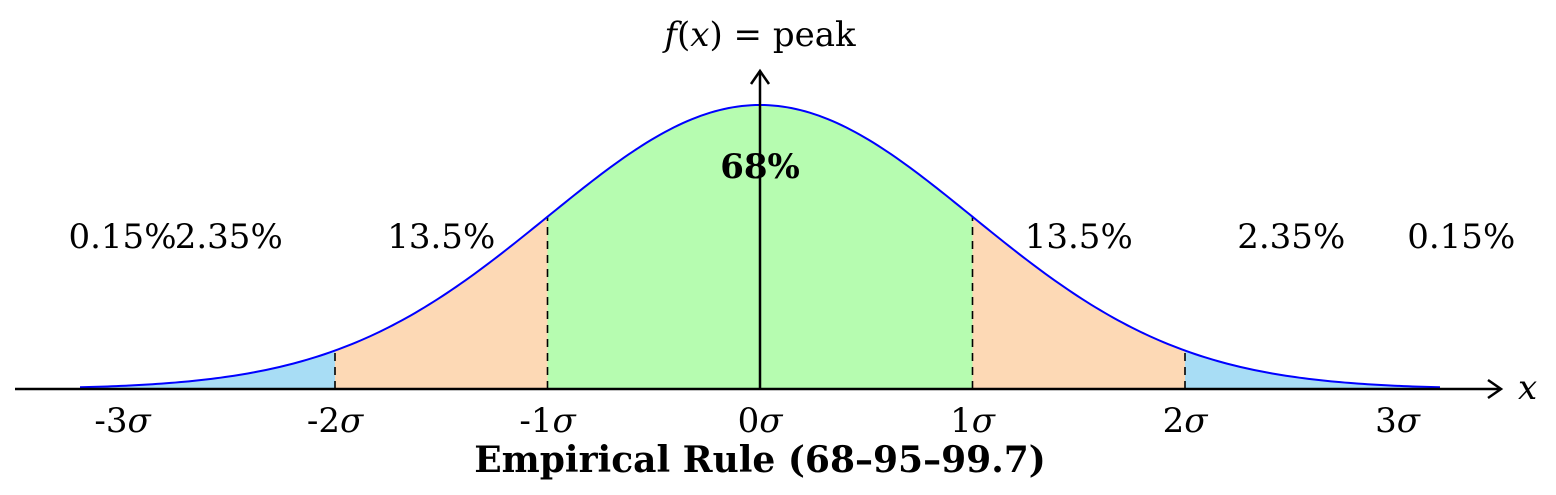  What do you see at coordinates (122, 237) in the screenshot?
I see `percent-label-0: 0.15%` at bounding box center [122, 237].